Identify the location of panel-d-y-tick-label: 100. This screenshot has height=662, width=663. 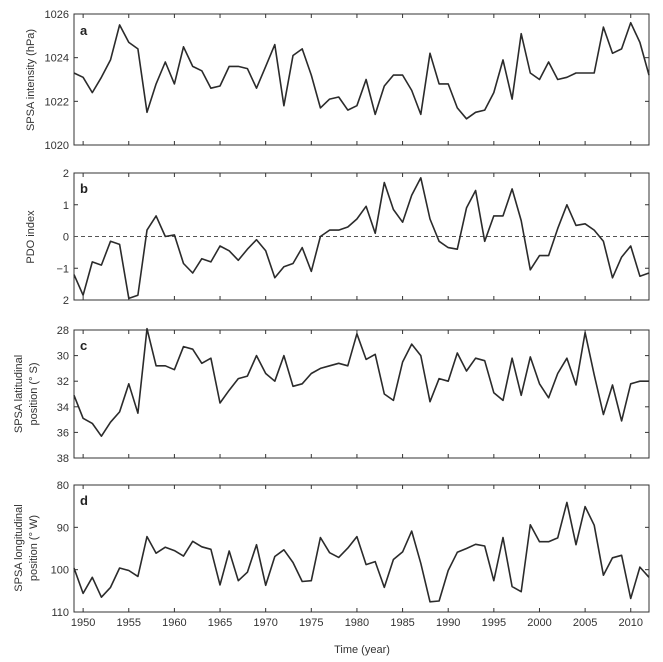
(60, 571).